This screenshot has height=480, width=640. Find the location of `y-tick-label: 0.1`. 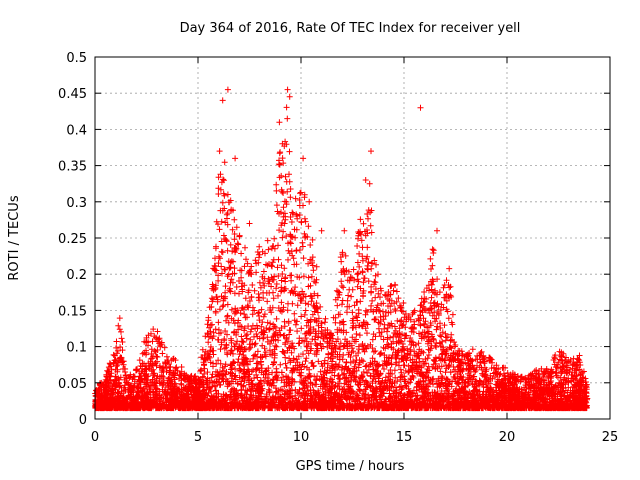

y-tick-label: 0.1 is located at coordinates (76, 348).